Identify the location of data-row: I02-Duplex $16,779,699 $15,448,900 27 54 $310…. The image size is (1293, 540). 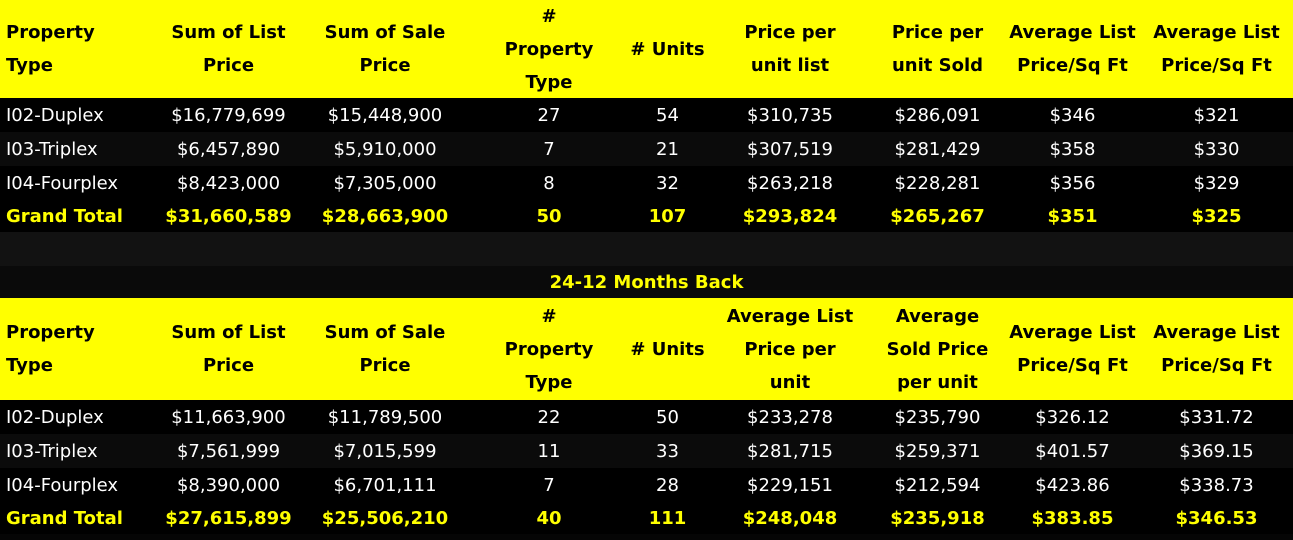
(646, 115).